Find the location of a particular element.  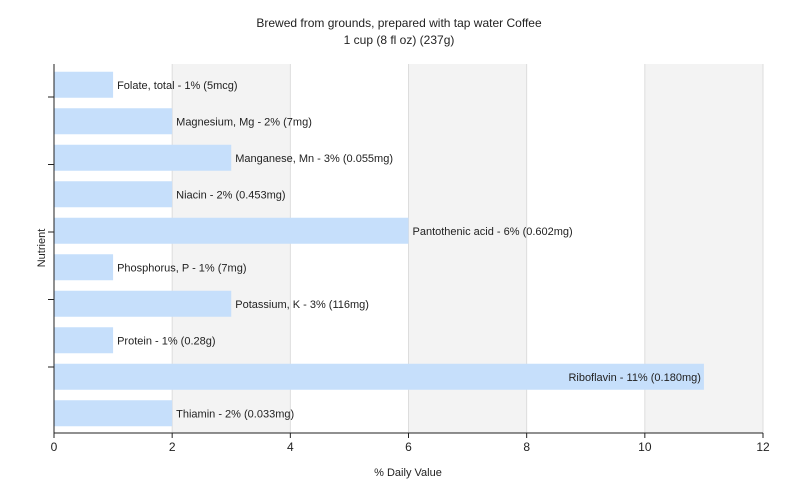

bar-label: Pantothenic acid - 6% (0.602mg) is located at coordinates (493, 232).